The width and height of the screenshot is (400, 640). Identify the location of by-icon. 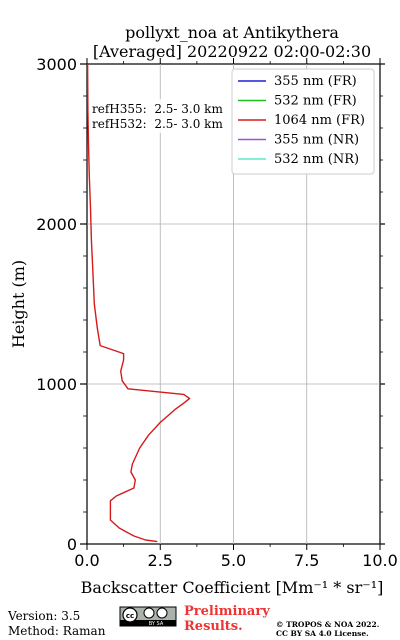
(149, 613).